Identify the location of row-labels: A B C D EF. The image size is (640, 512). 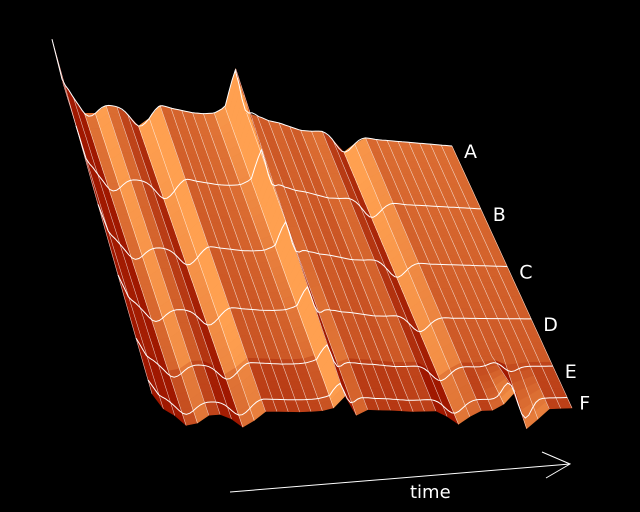
(527, 278).